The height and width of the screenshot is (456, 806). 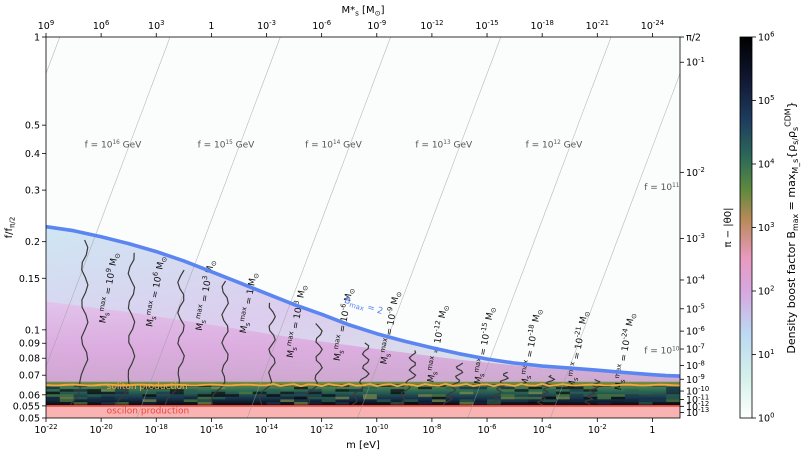 What do you see at coordinates (376, 25) in the screenshot?
I see `top-tick-label: 10⁻⁹` at bounding box center [376, 25].